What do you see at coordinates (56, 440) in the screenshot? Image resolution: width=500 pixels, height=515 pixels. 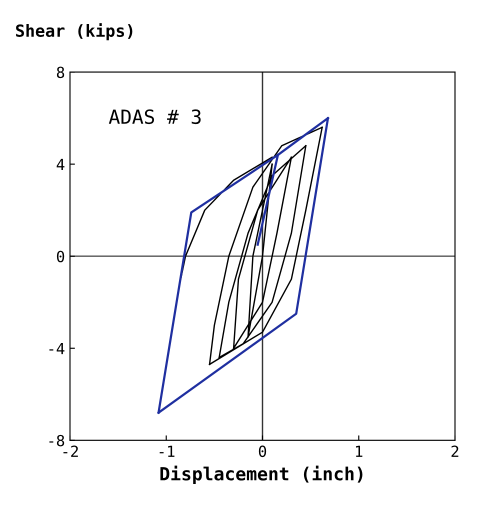 I see `y-tick-label: -8` at bounding box center [56, 440].